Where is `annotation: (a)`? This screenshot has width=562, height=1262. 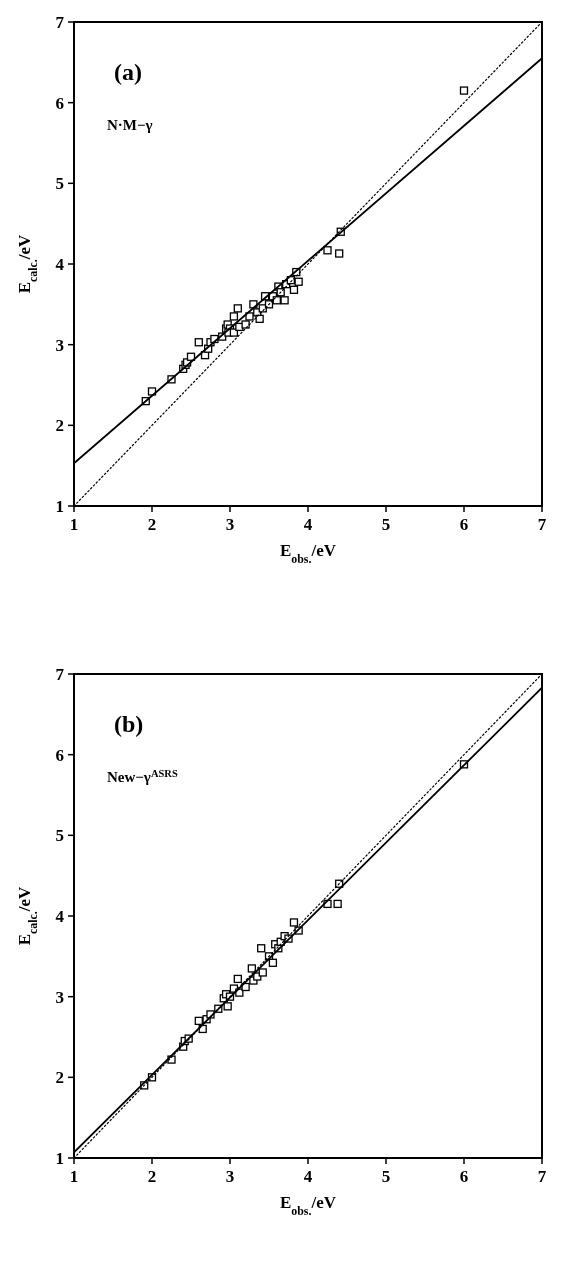
annotation: (a) is located at coordinates (128, 72).